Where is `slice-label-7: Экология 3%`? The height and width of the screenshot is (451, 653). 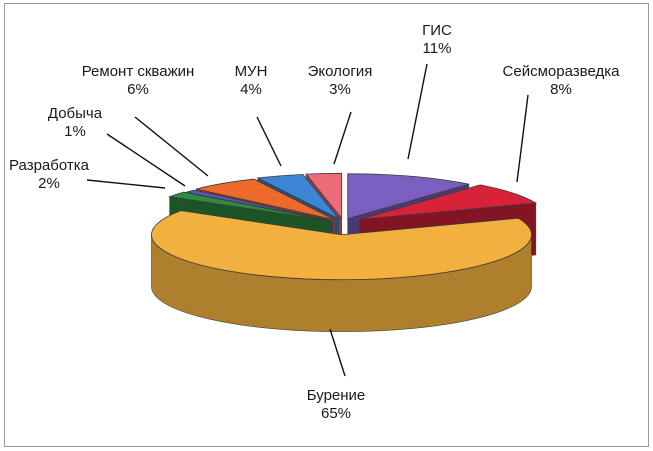
slice-label-7: Экология 3% is located at coordinates (340, 80).